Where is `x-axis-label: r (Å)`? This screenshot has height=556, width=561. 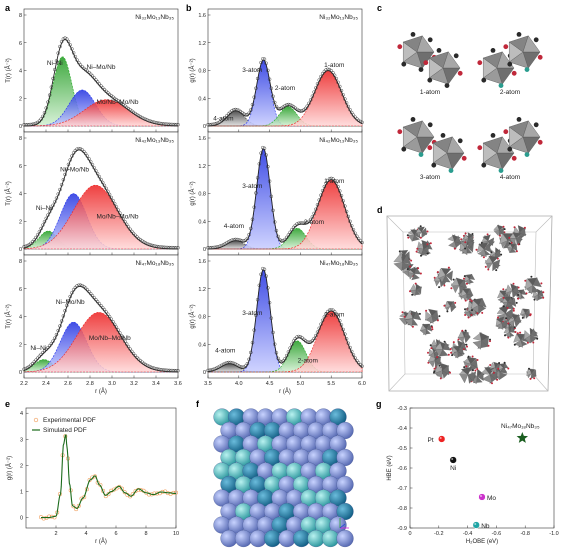 x-axis-label: r (Å) is located at coordinates (101, 391).